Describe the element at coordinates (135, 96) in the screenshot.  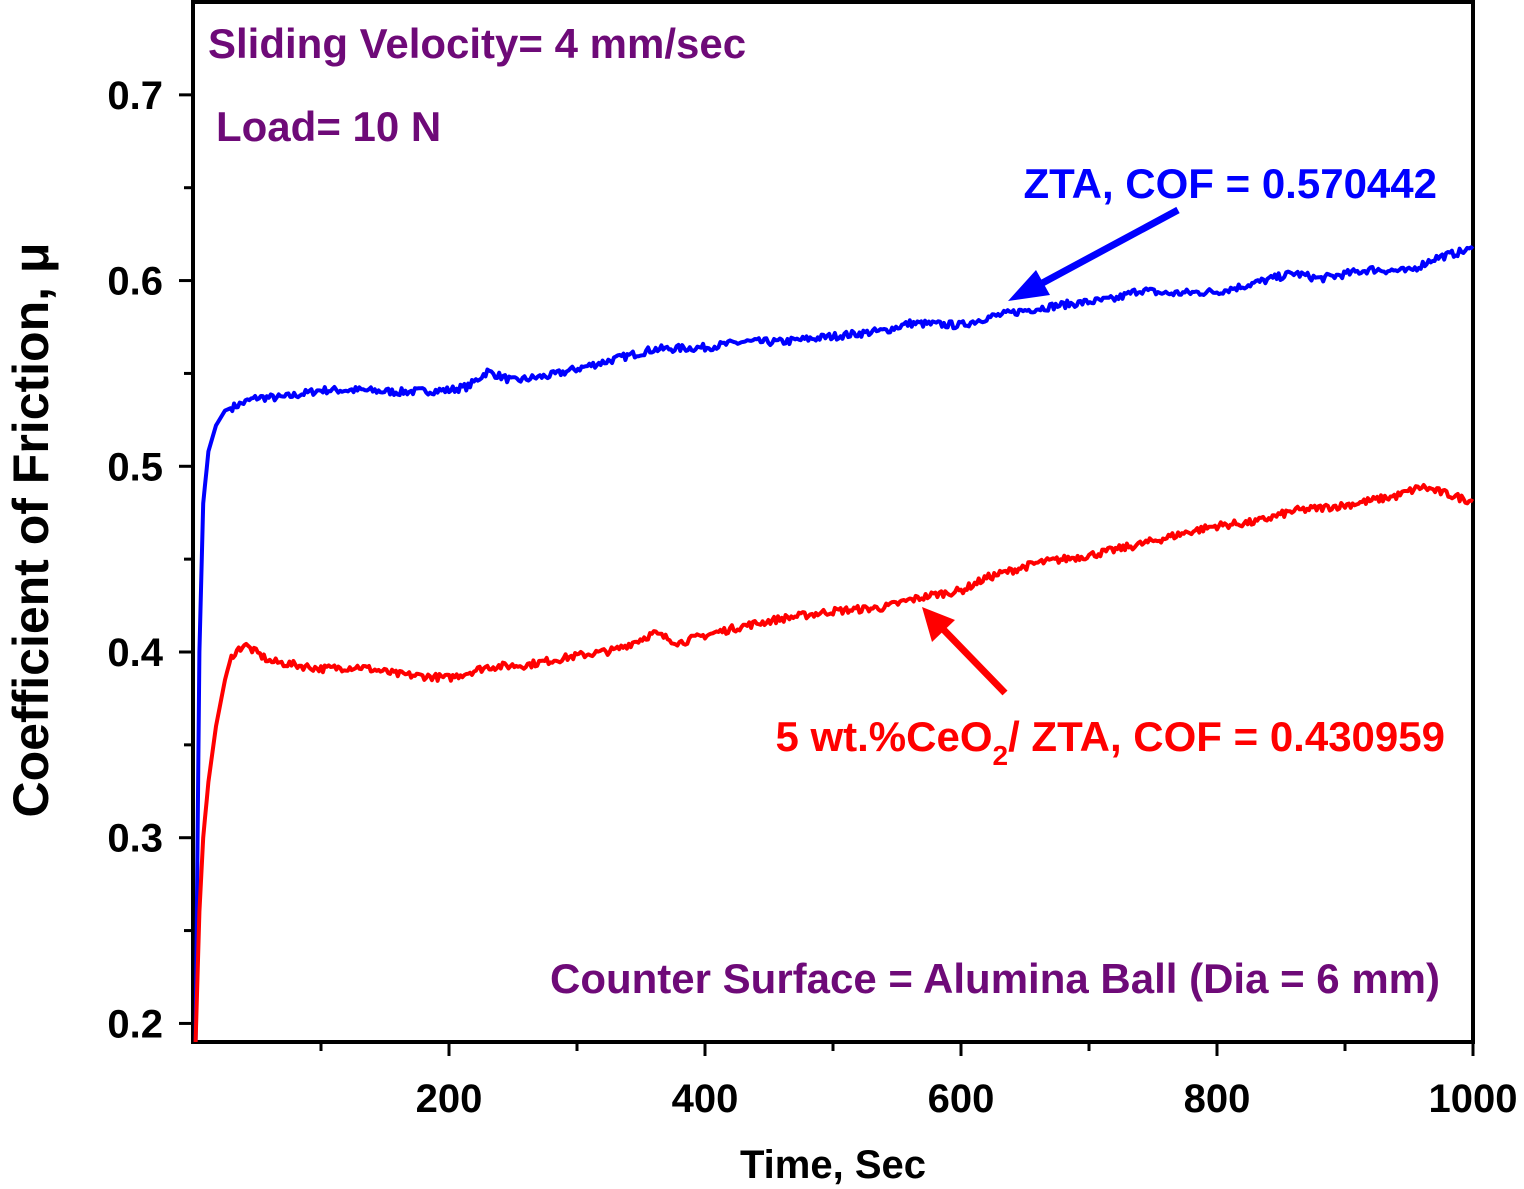
I see `y-tick-label: 0.7` at that location.